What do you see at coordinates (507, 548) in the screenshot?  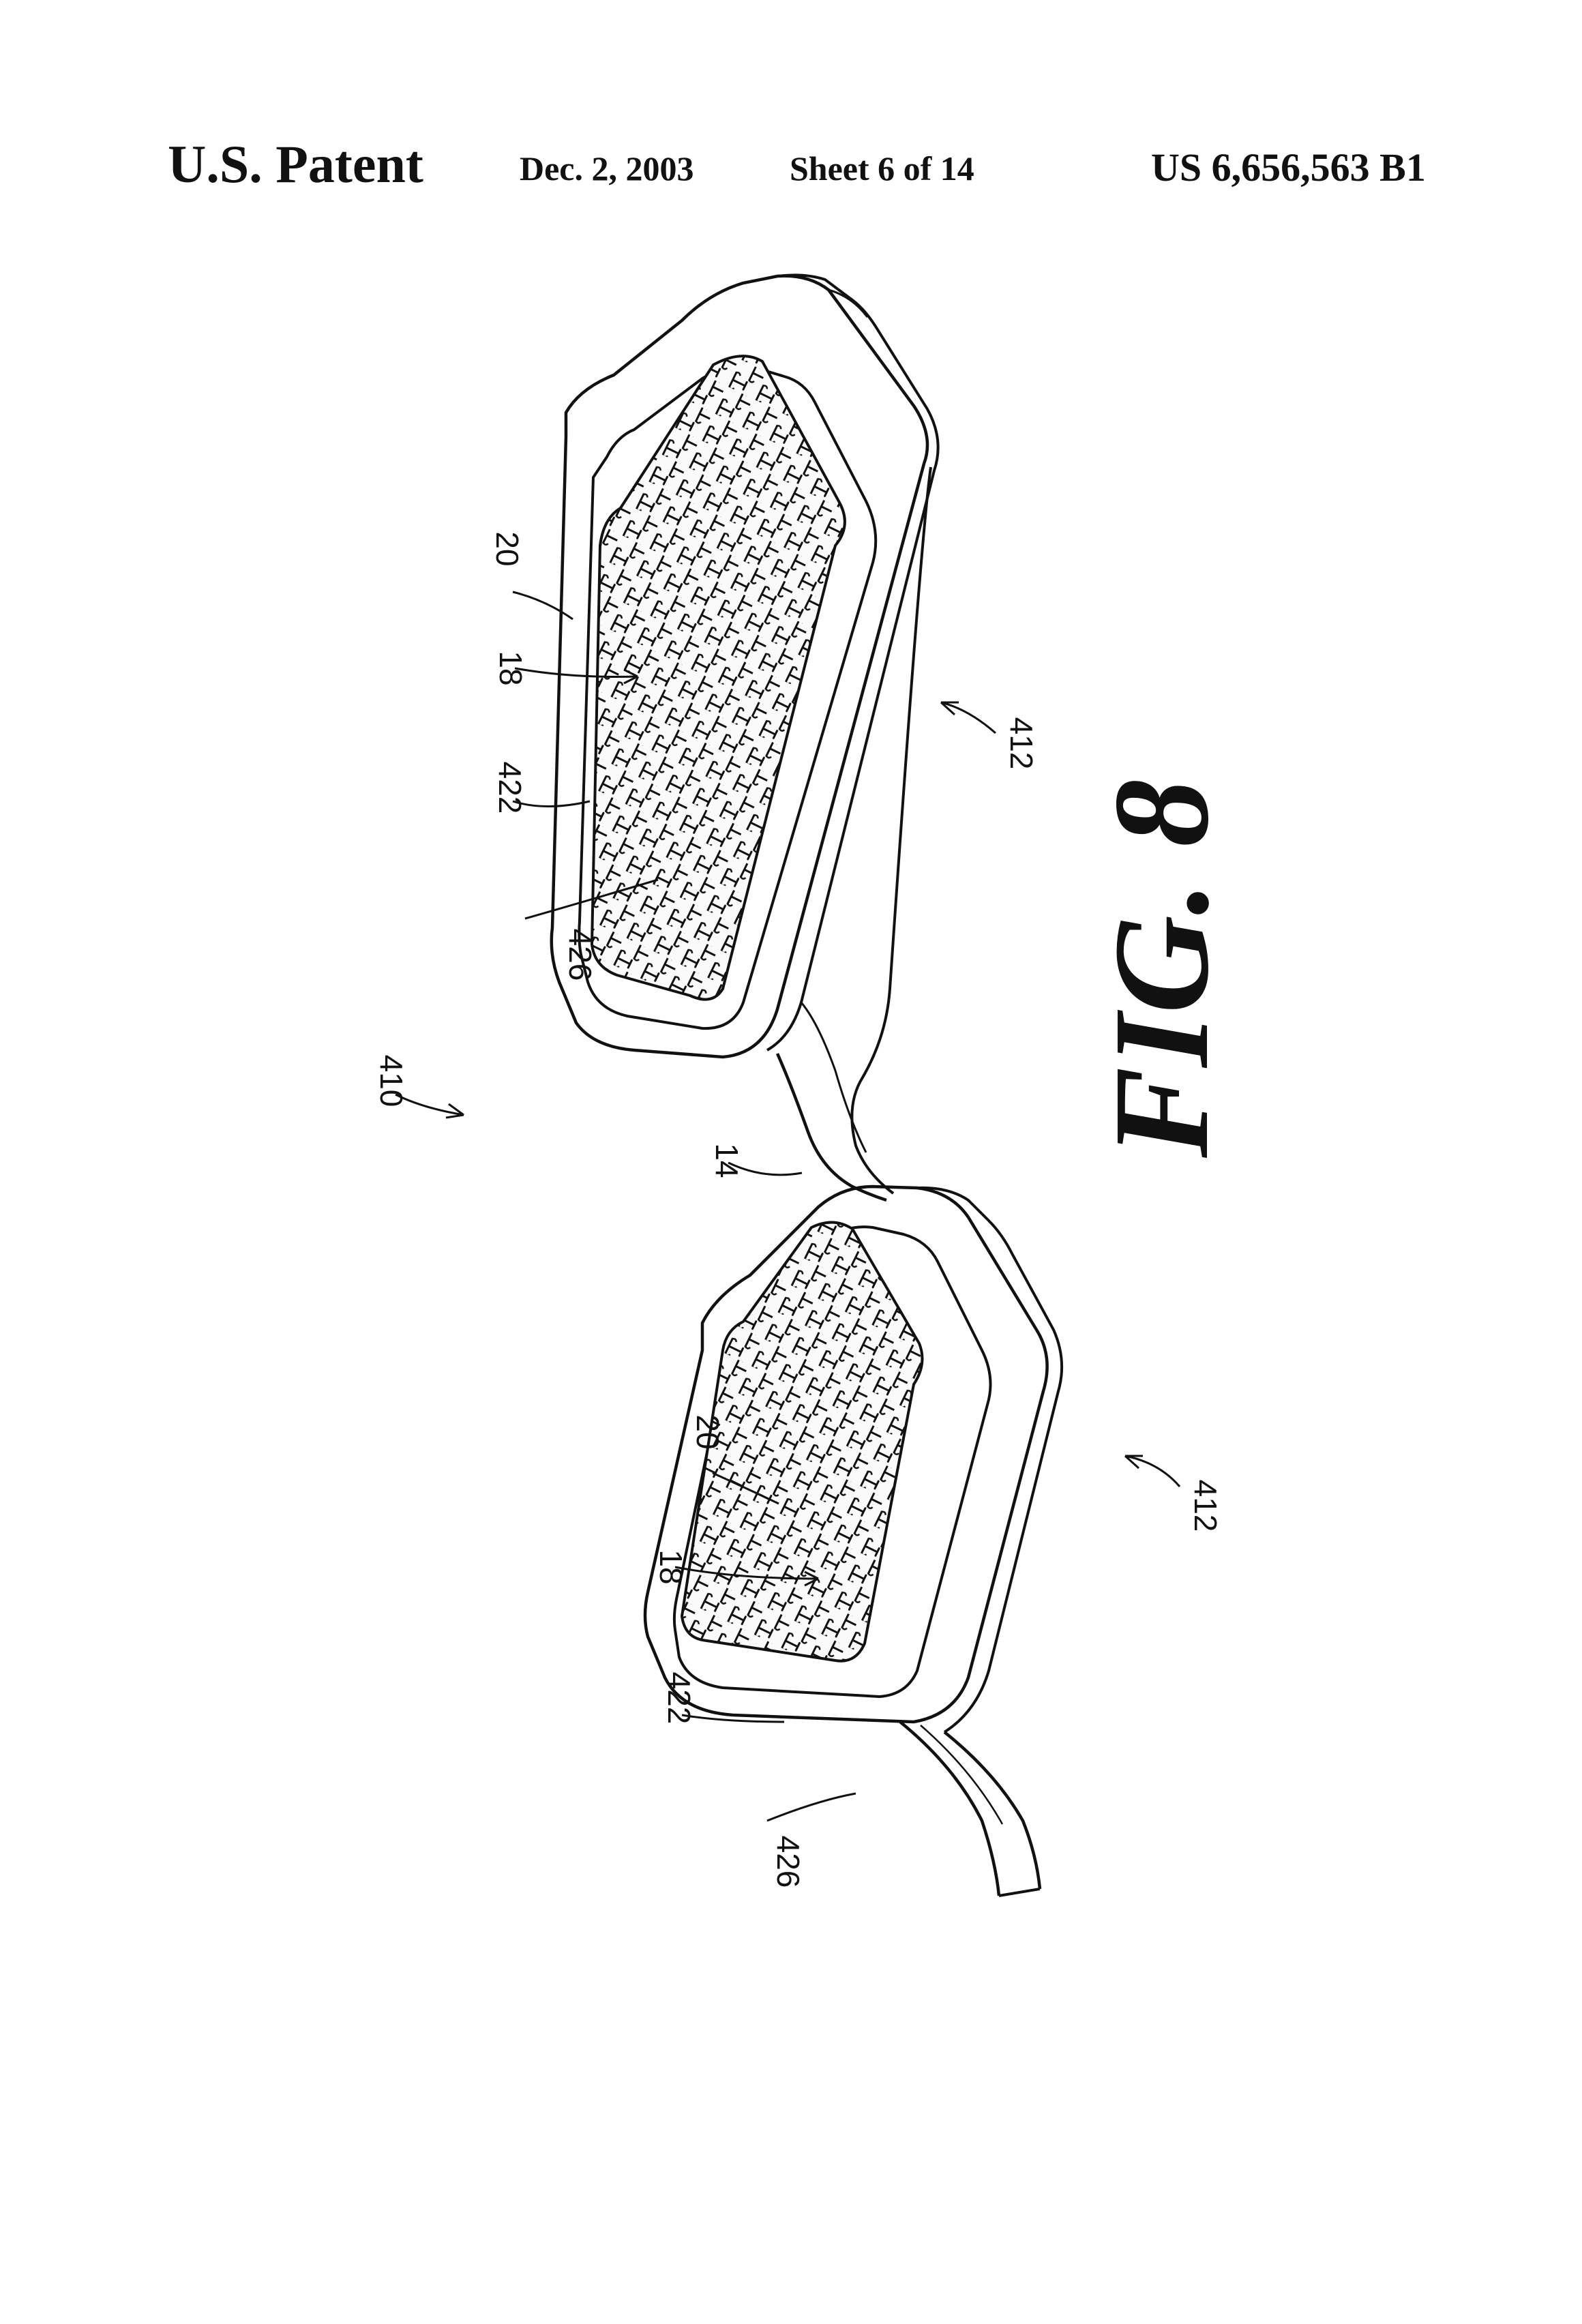 I see `label-upper-20: 20` at bounding box center [507, 548].